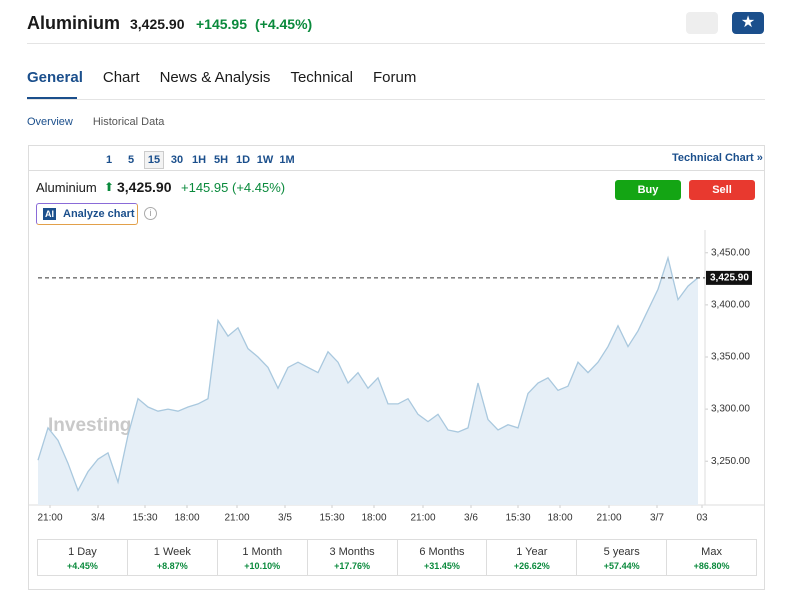 The height and width of the screenshot is (600, 800). I want to click on widget-name: Aluminium, so click(66, 187).